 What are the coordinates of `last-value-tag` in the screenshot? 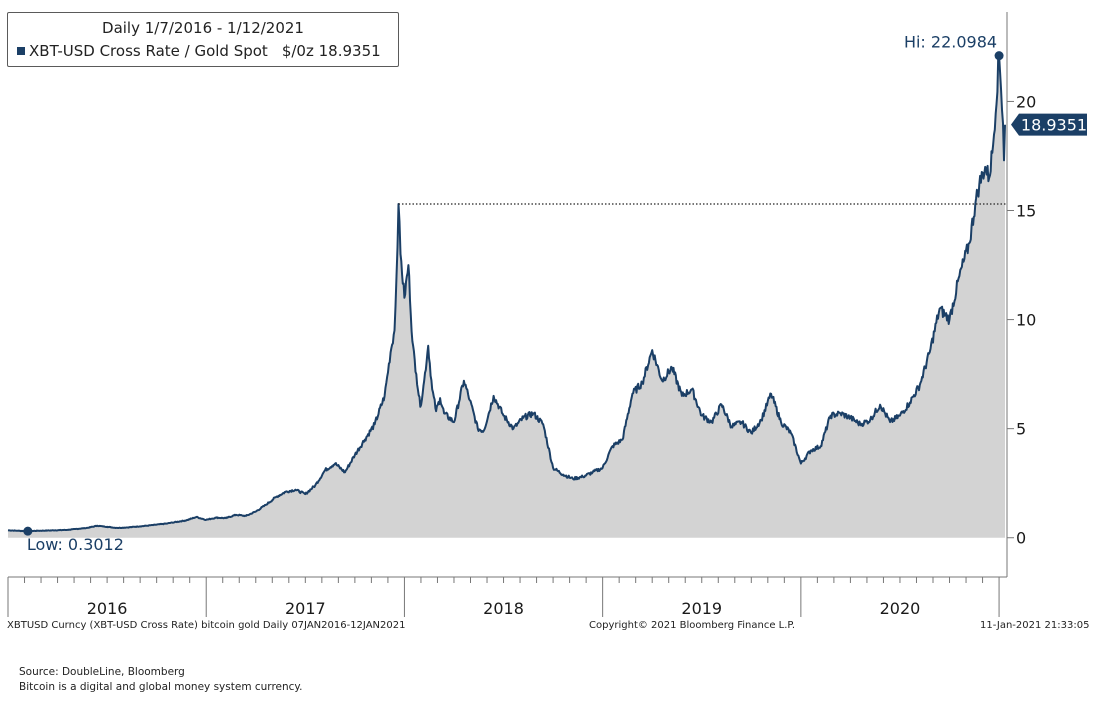 It's located at (1049, 124).